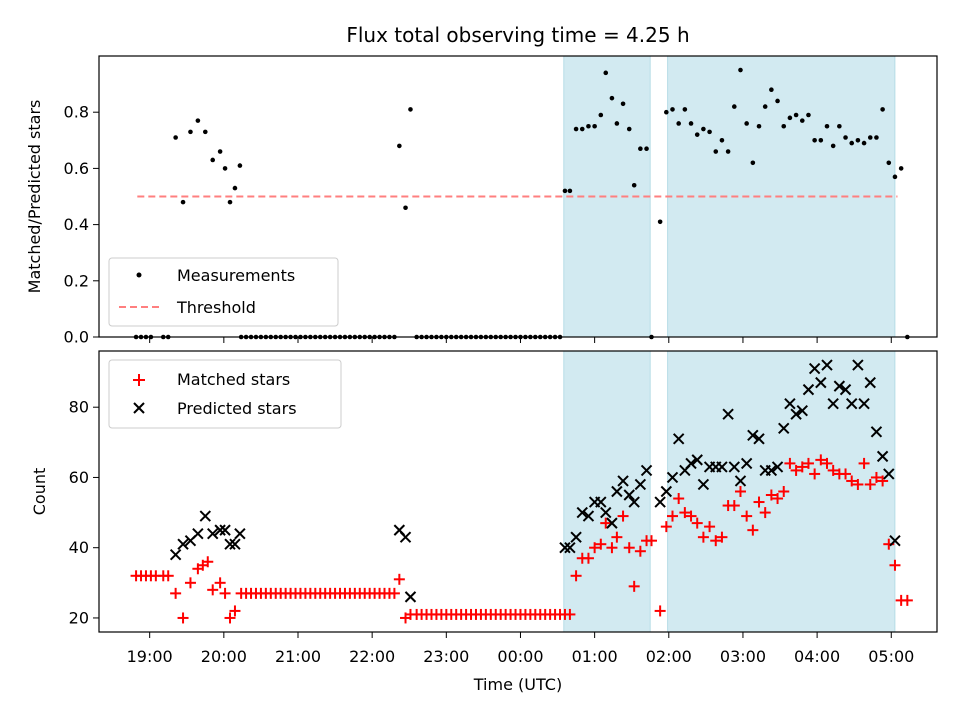  I want to click on x-tick-label: 20:00, so click(224, 656).